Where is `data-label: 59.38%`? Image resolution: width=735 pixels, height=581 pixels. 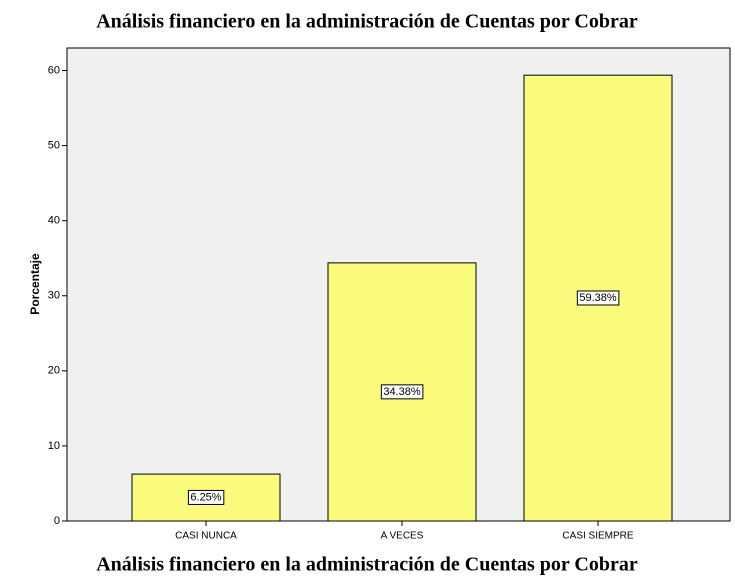 data-label: 59.38% is located at coordinates (598, 298).